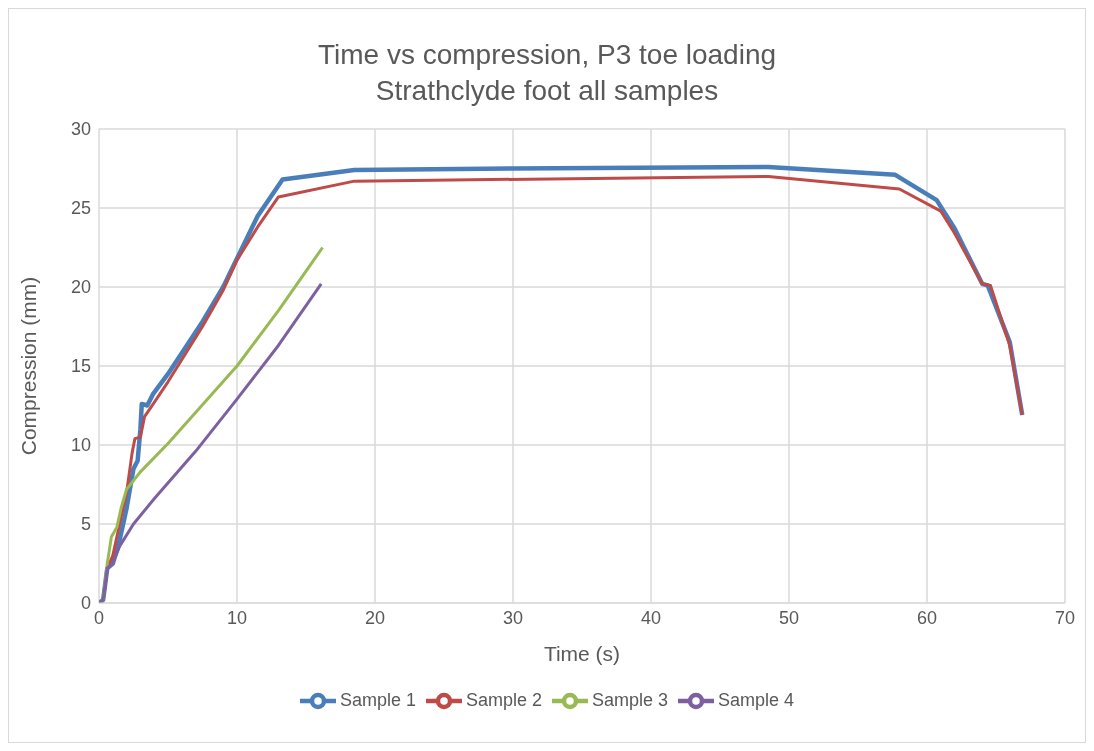  What do you see at coordinates (375, 617) in the screenshot?
I see `x-tick-label: 20` at bounding box center [375, 617].